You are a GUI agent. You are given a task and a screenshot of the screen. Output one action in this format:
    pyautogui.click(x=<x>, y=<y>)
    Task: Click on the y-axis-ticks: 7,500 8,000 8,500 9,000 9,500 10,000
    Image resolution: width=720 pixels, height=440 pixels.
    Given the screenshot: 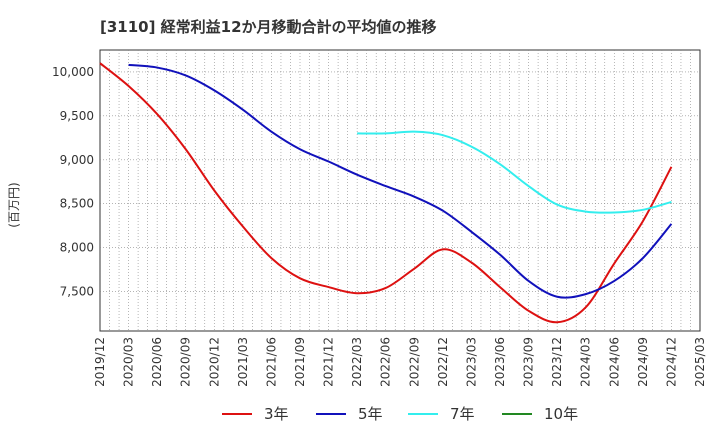 What is the action you would take?
    pyautogui.click(x=73, y=182)
    